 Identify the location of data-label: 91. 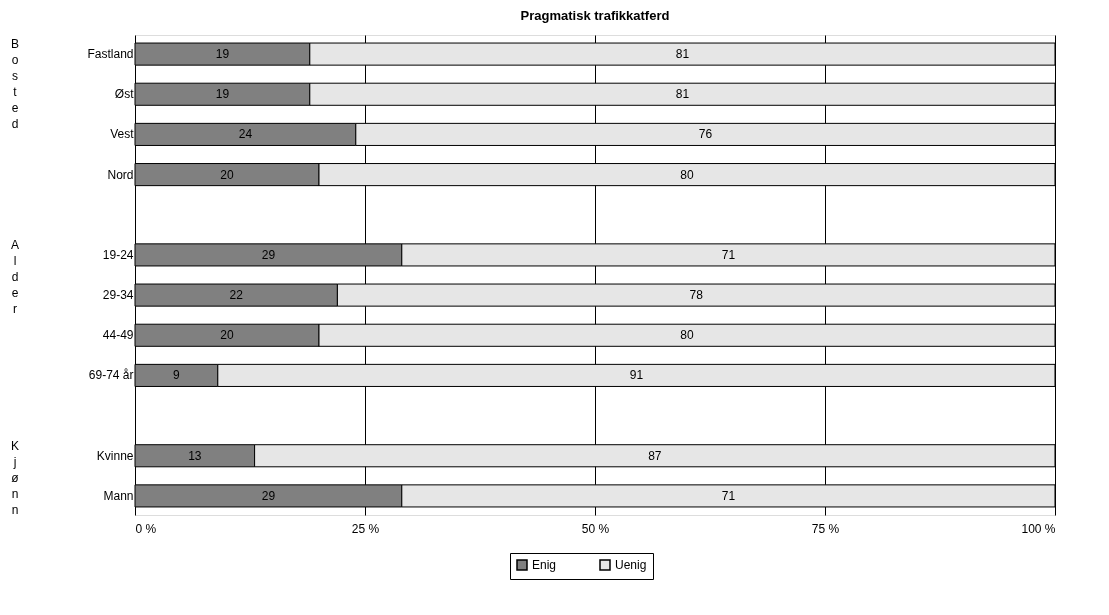
(636, 375).